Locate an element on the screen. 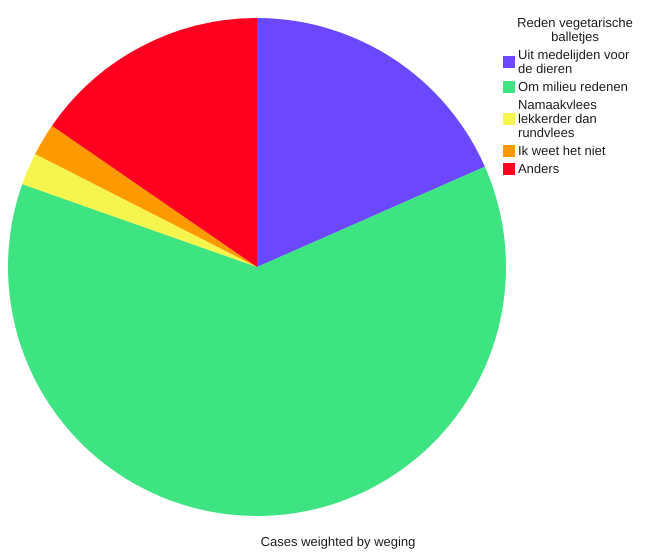  legend-label: Anders is located at coordinates (539, 168).